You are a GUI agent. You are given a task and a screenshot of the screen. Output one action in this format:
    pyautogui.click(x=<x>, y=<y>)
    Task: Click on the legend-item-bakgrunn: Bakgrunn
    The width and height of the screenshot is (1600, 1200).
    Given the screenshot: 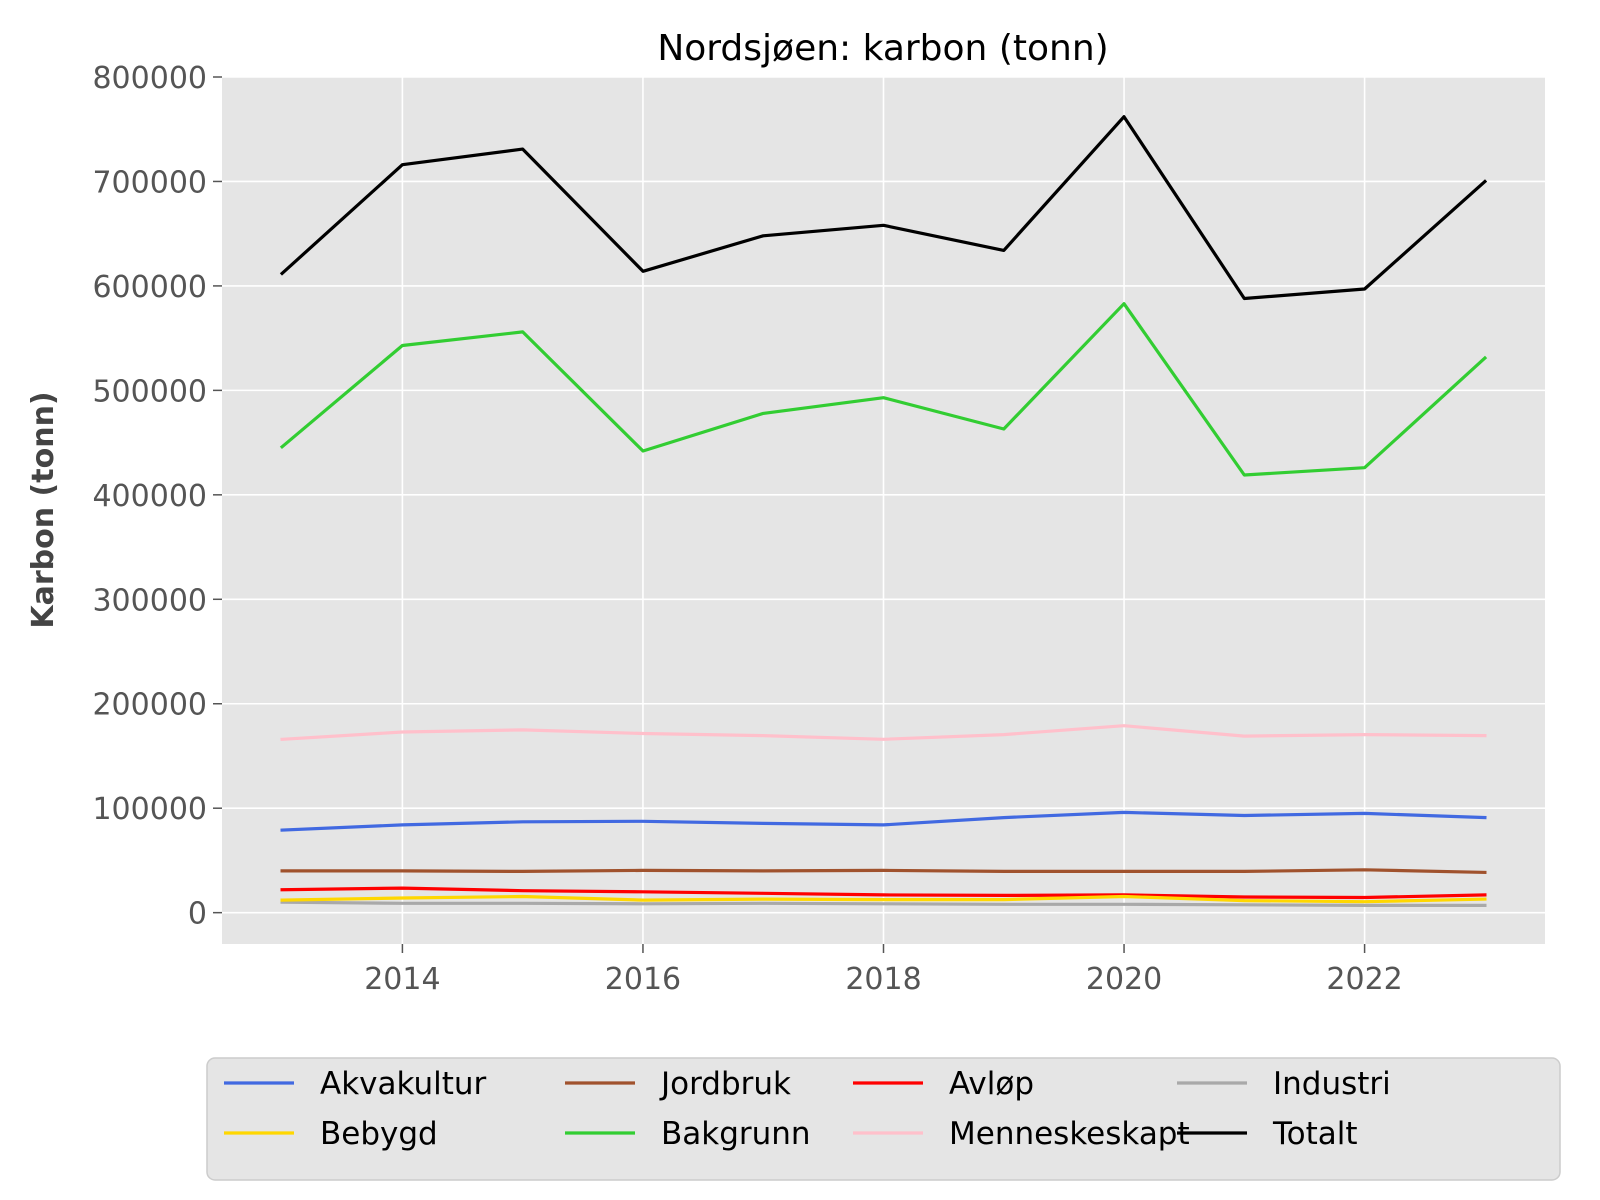 What is the action you would take?
    pyautogui.click(x=688, y=1134)
    